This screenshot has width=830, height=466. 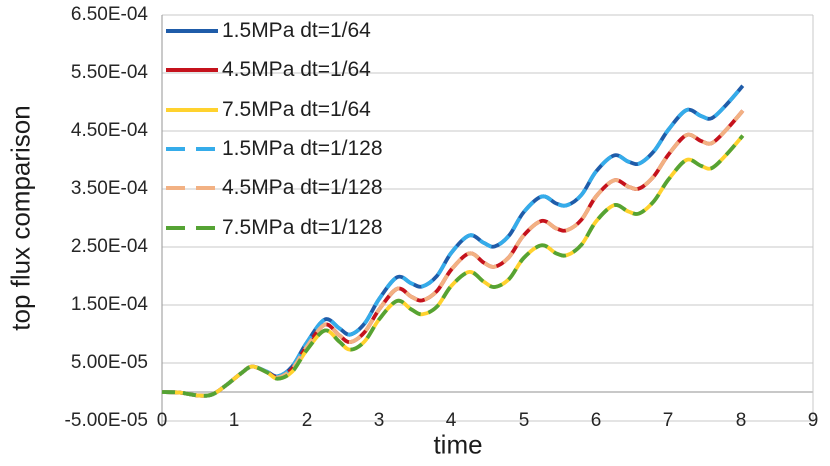 I want to click on y-tick-label: 2.50E-04, so click(x=109, y=246).